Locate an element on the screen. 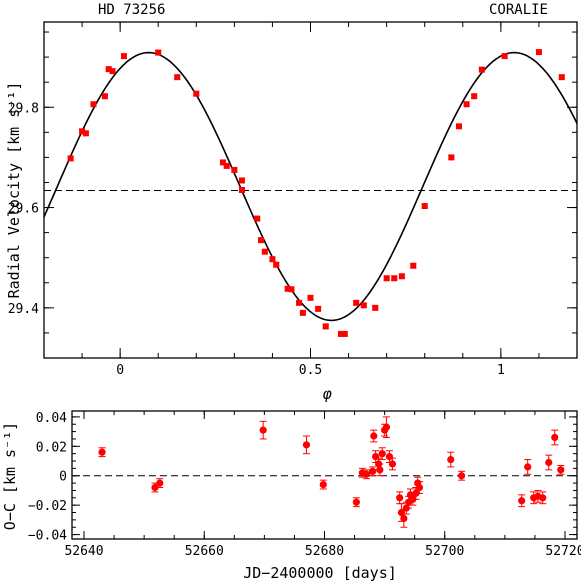 This screenshot has width=581, height=586. x-tick-label: 52700 is located at coordinates (444, 551).